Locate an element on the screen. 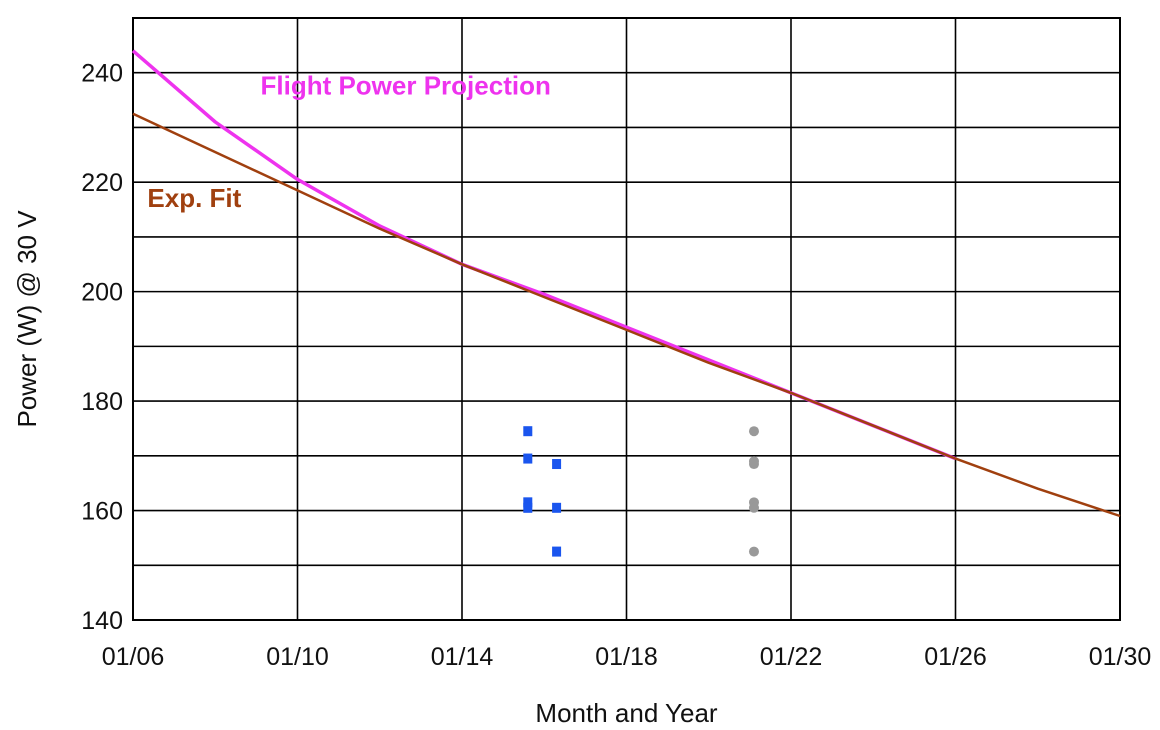 This screenshot has width=1160, height=730. x-axis-ticks: 01/06 01/10 01/14 01/18 01/22 01/26 01/30 is located at coordinates (627, 657).